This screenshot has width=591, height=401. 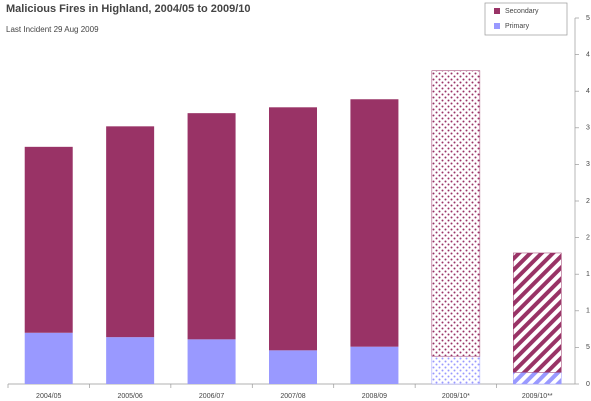 I want to click on x-tick-label: 2005/06, so click(x=129, y=396).